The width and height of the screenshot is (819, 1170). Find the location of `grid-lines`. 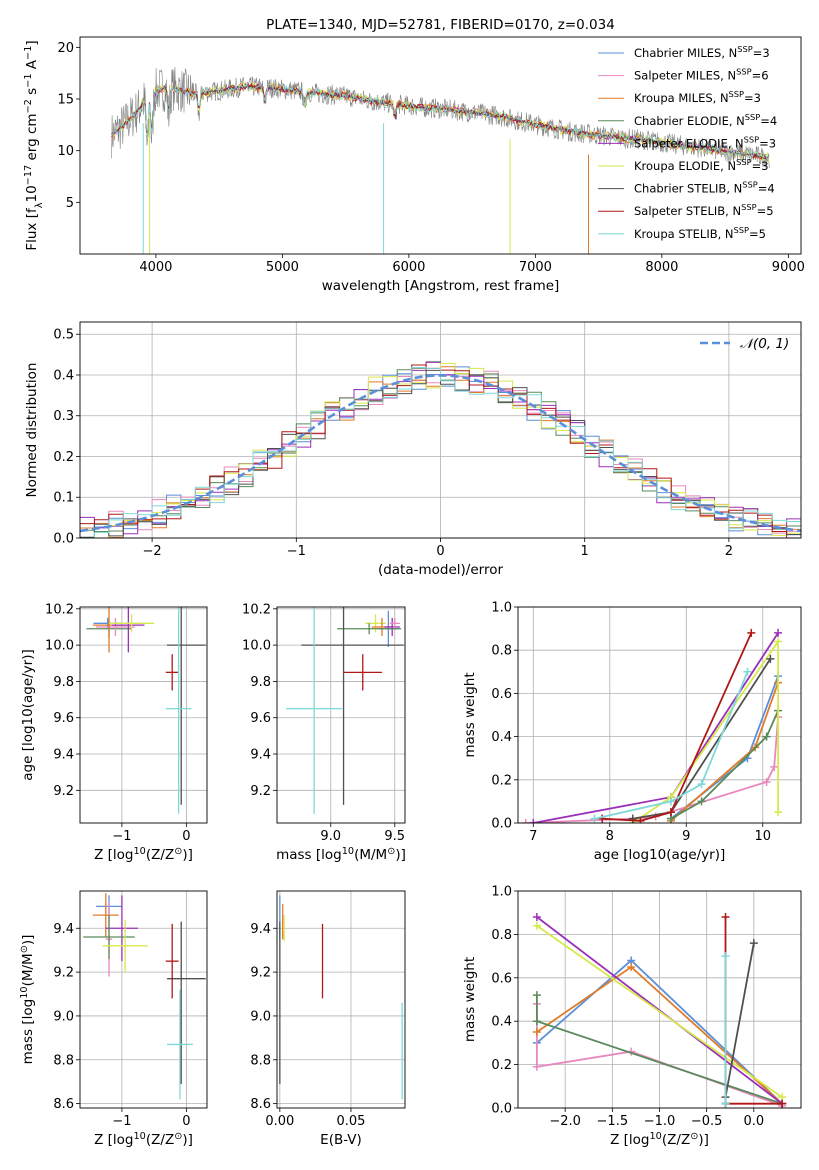

grid-lines is located at coordinates (341, 715).